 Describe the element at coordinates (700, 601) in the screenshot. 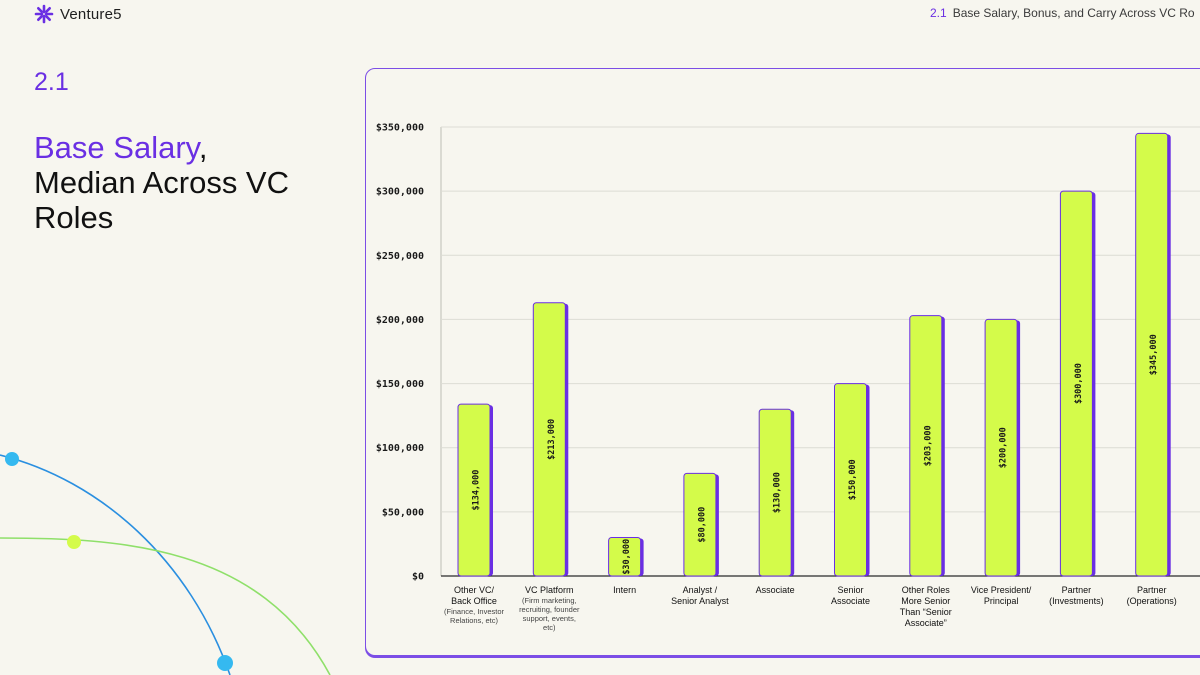

I see `x-category-label: Senior Analyst` at that location.